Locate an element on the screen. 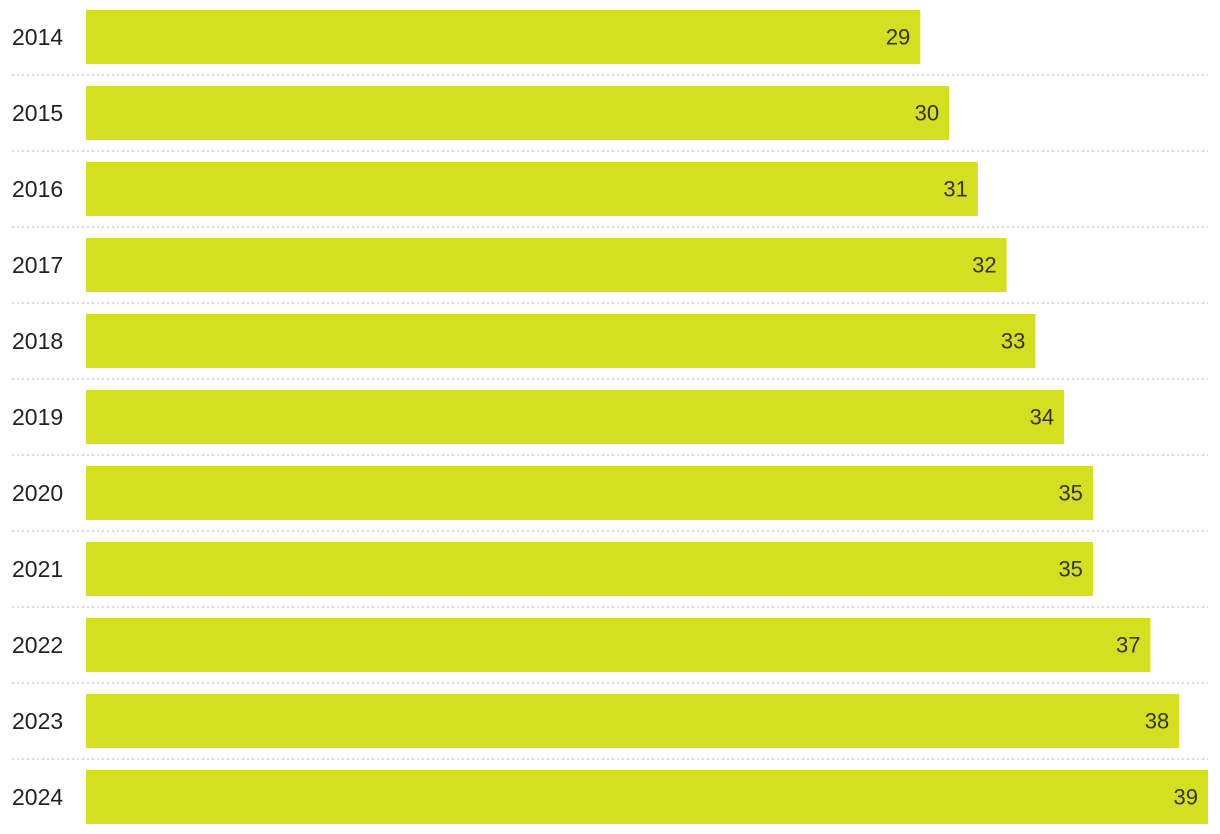 The image size is (1220, 834). category-label: 2021 is located at coordinates (37, 569).